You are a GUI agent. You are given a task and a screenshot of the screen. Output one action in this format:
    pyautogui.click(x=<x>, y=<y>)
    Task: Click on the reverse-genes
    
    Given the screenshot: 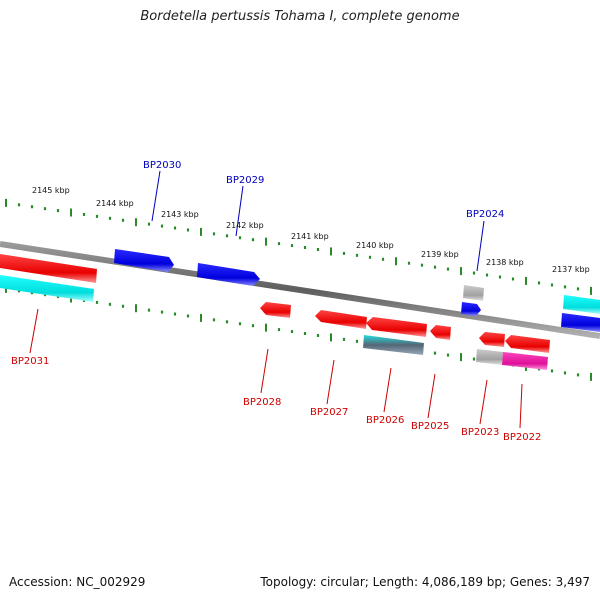 What is the action you would take?
    pyautogui.click(x=405, y=336)
    